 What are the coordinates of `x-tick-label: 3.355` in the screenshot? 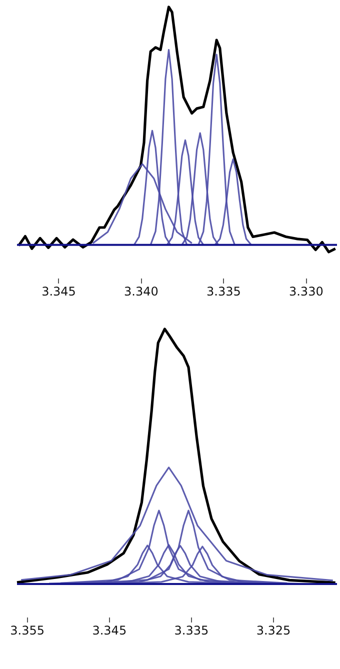 It's located at (27, 631).